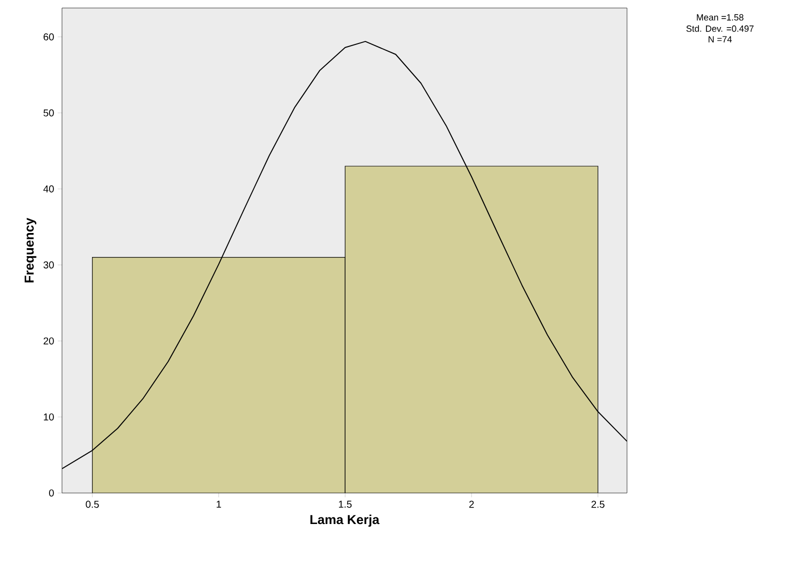 This screenshot has width=788, height=561. Describe the element at coordinates (720, 28) in the screenshot. I see `text: Std. Dev. =0.497` at that location.